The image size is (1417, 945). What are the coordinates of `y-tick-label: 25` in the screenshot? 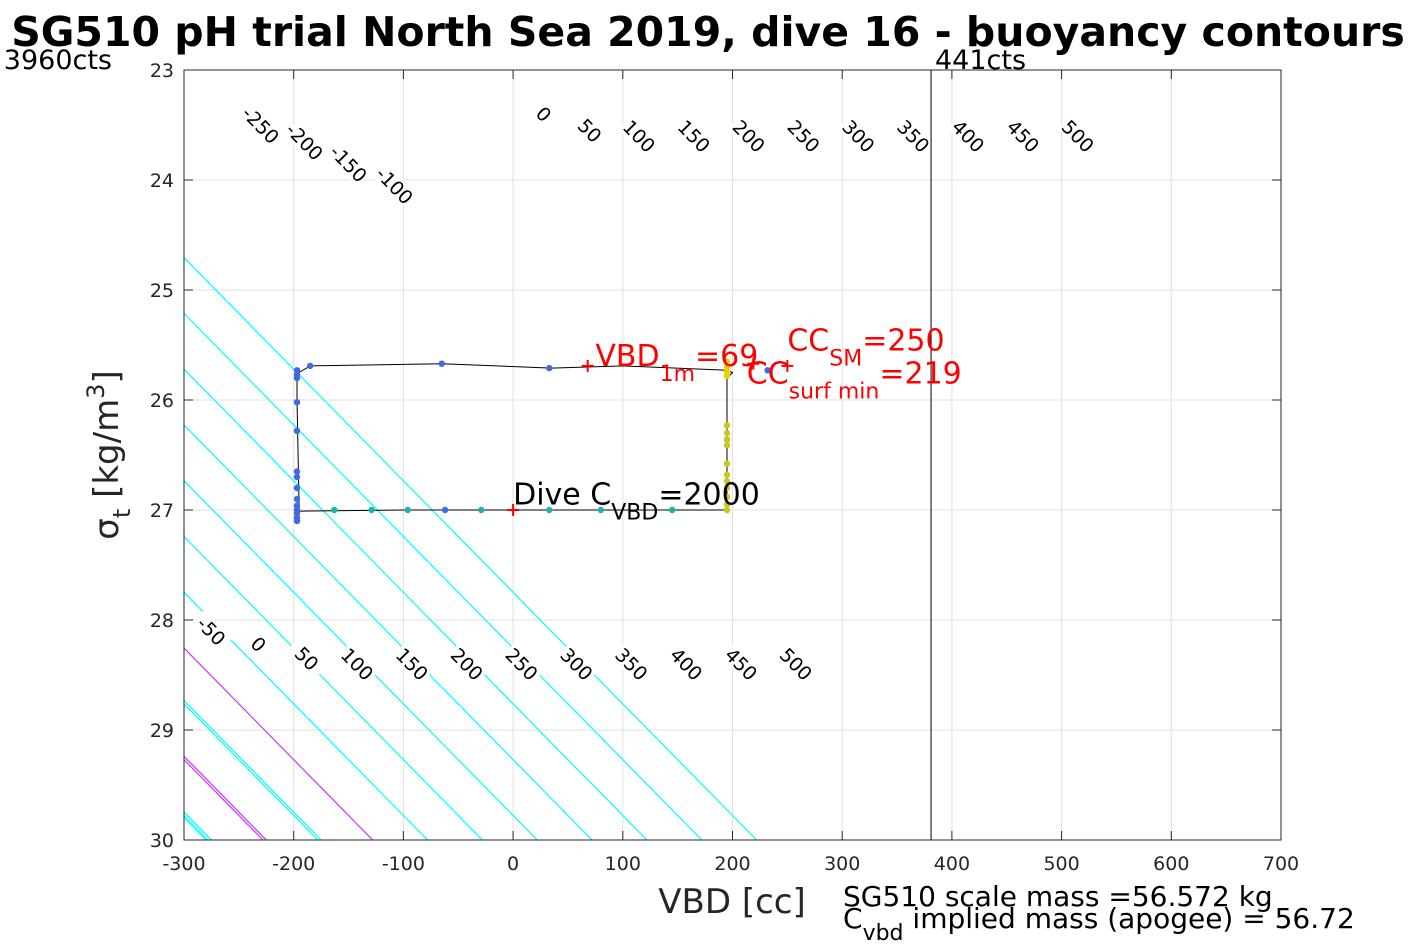 It's located at (162, 291).